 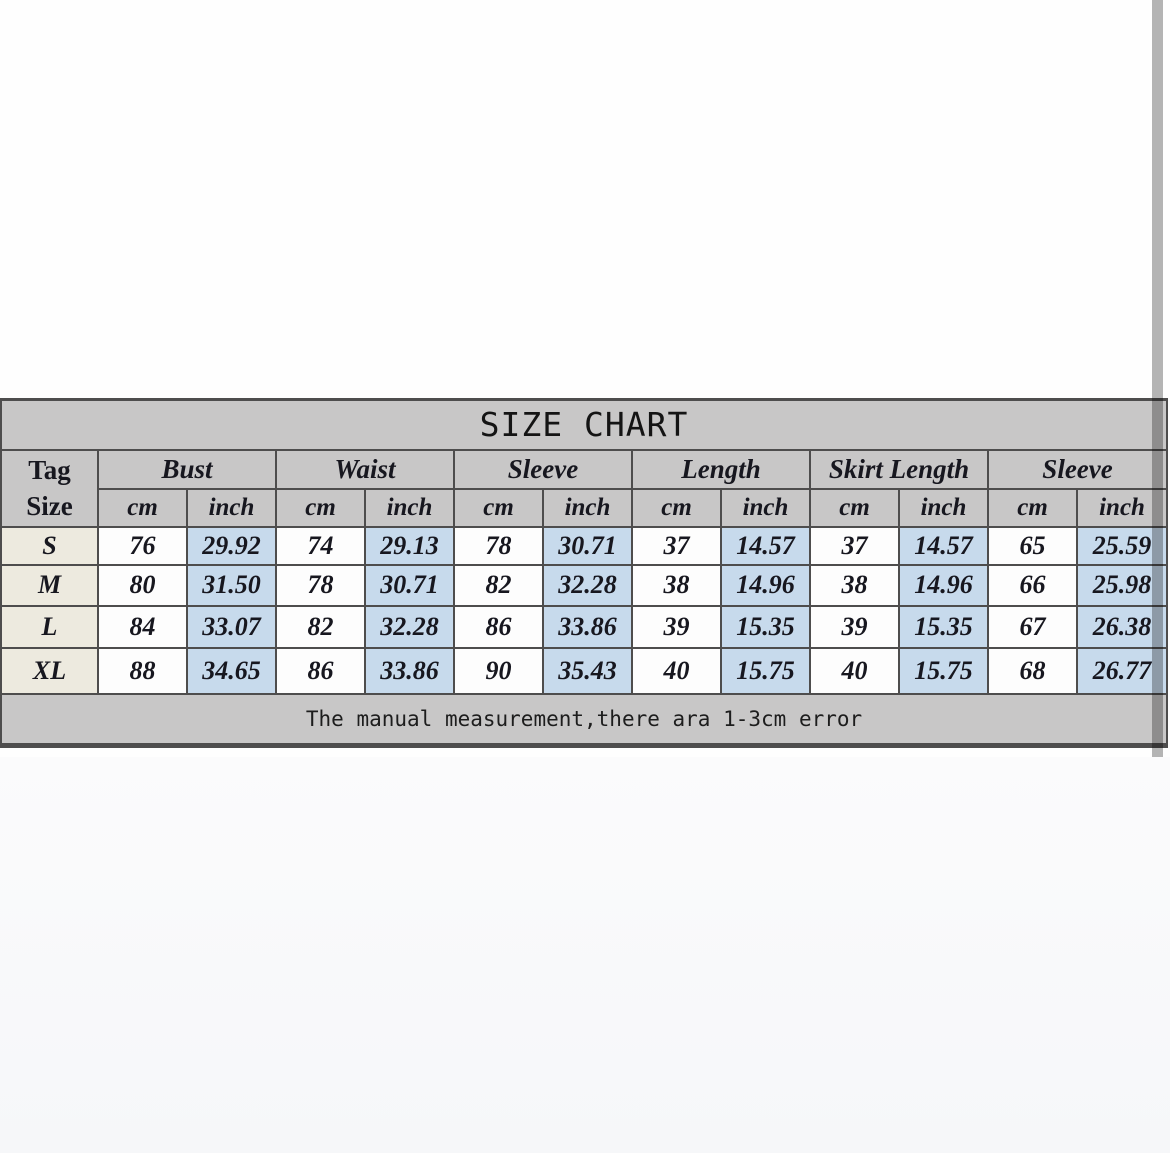 I want to click on group-header-length: Length, so click(x=721, y=469).